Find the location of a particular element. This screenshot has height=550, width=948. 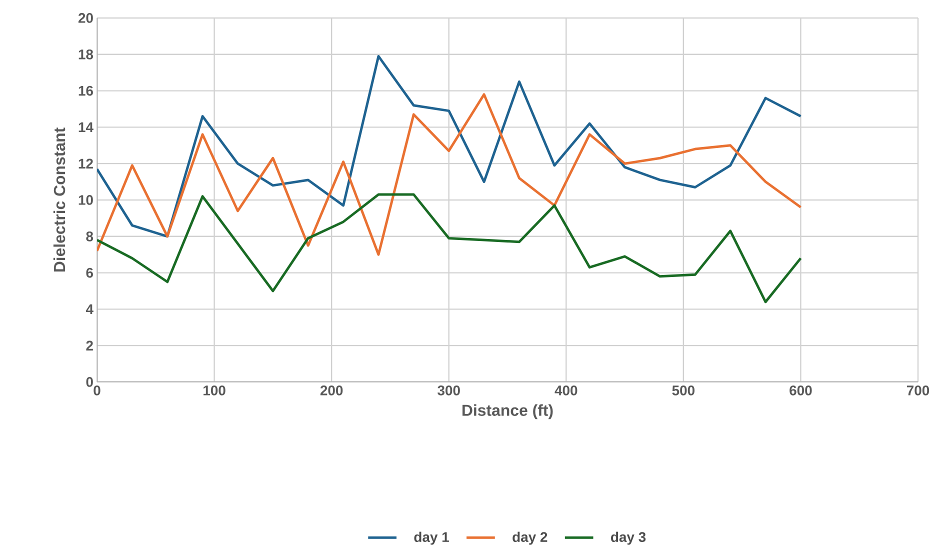

y-tick-label: 18 is located at coordinates (86, 54).